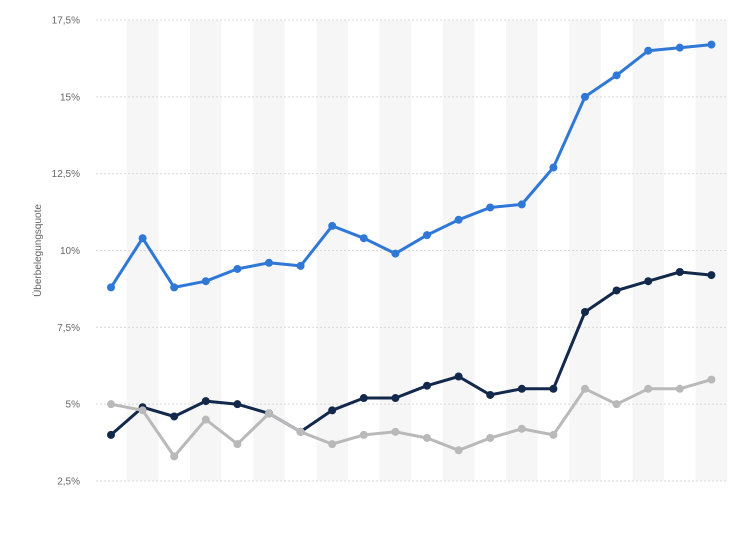 This screenshot has height=560, width=754. What do you see at coordinates (70, 97) in the screenshot?
I see `y-tick-label: 15%` at bounding box center [70, 97].